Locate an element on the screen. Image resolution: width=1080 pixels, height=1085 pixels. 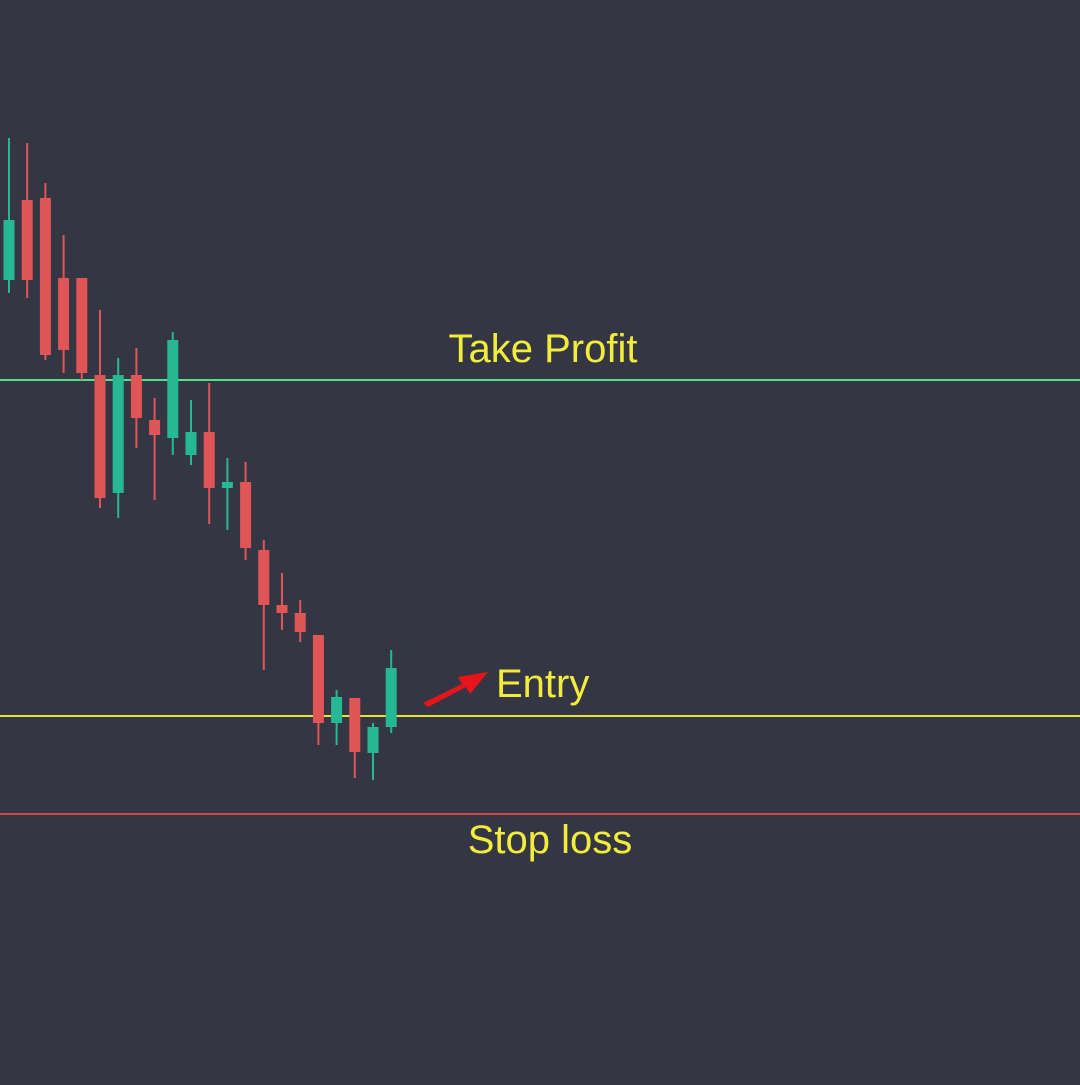
stop-loss-label: Stop loss is located at coordinates (550, 840).